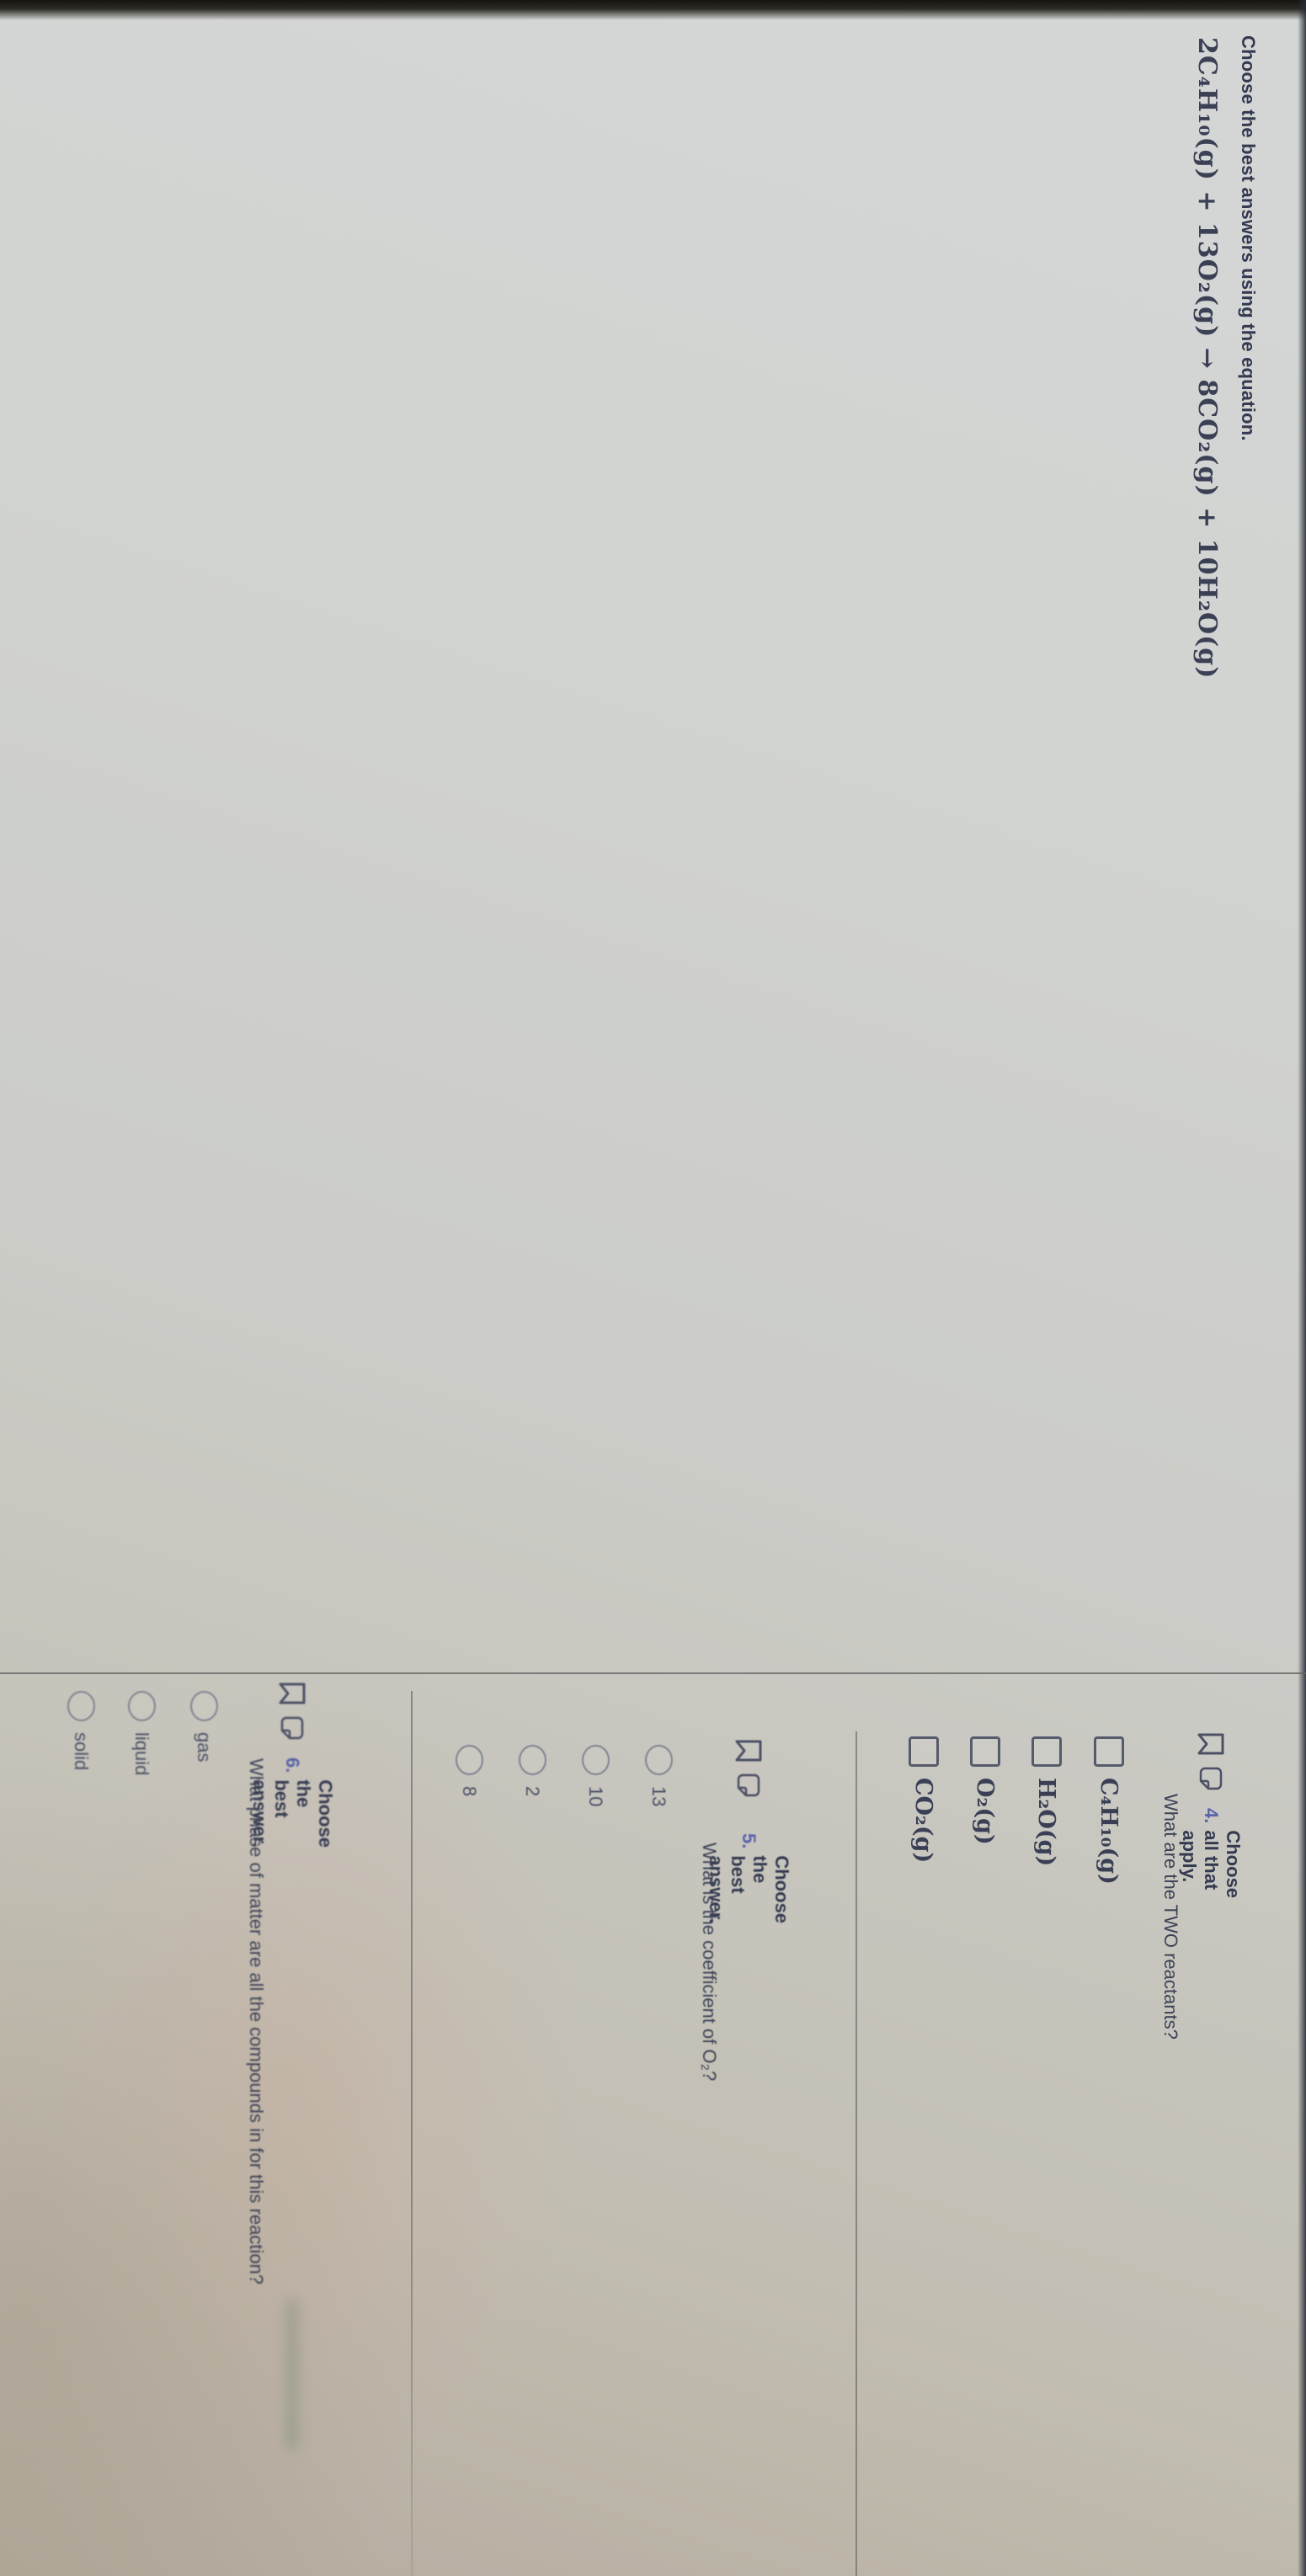 The height and width of the screenshot is (2576, 1306). I want to click on chemical-equation: 2C₄H₁₀(g) + 13O₂(g) → 8CO₂(g) + 10H₂O(g), so click(1207, 358).